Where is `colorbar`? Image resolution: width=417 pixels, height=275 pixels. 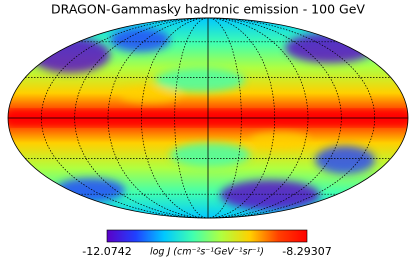
colorbar is located at coordinates (207, 236).